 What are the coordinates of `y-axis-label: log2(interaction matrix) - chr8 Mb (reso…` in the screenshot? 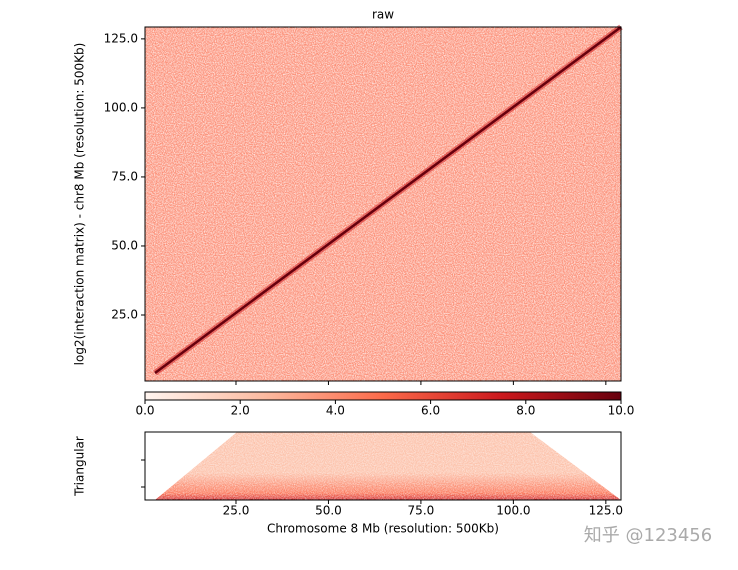 It's located at (80, 204).